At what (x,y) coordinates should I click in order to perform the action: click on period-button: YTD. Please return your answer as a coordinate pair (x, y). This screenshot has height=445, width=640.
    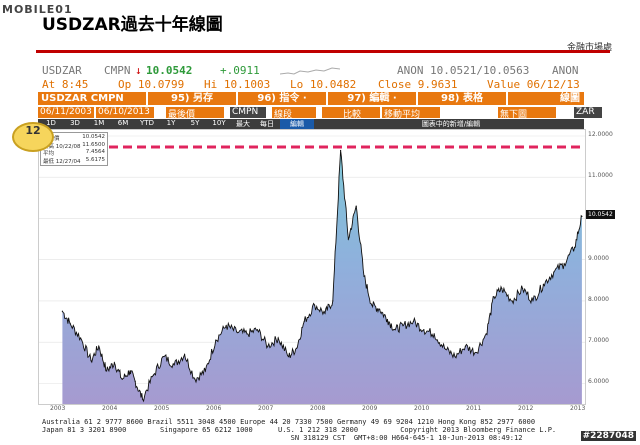
    Looking at the image, I should click on (147, 124).